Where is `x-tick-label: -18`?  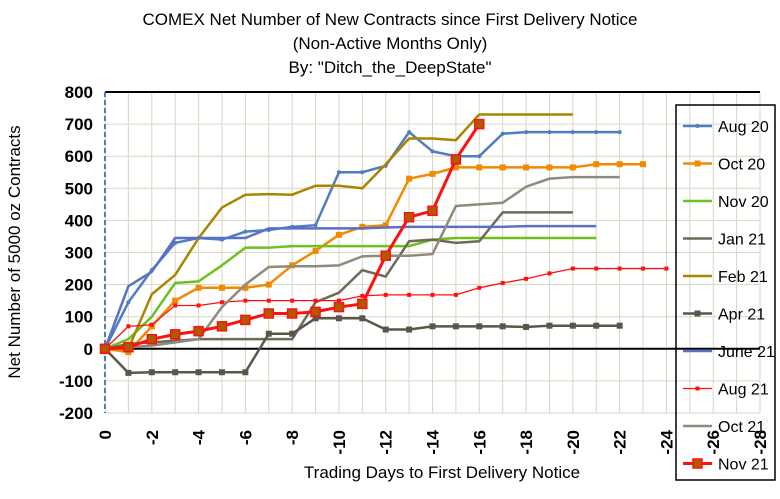 x-tick-label: -18 is located at coordinates (526, 442).